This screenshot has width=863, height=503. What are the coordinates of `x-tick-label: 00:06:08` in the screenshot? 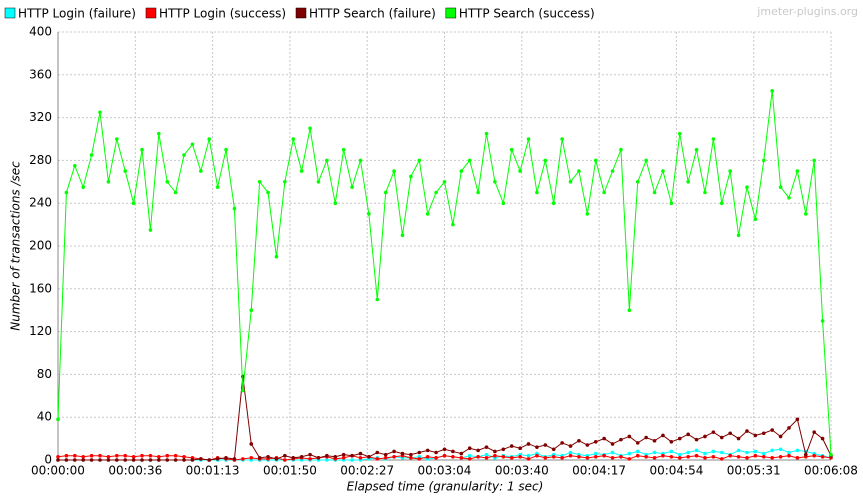 It's located at (831, 471).